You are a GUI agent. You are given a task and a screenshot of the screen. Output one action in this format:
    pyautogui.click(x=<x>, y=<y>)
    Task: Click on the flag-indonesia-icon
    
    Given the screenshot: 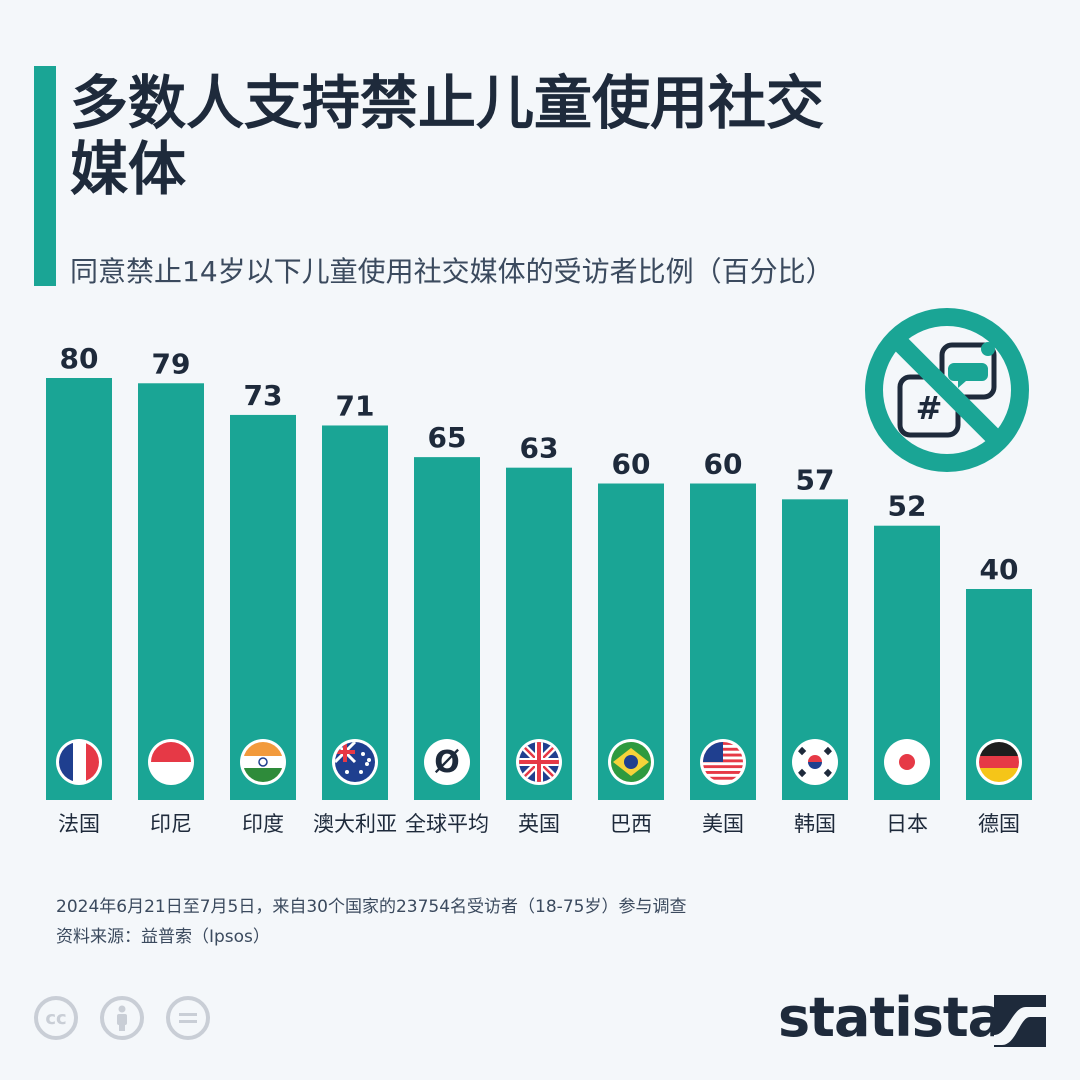 What is the action you would take?
    pyautogui.click(x=171, y=762)
    